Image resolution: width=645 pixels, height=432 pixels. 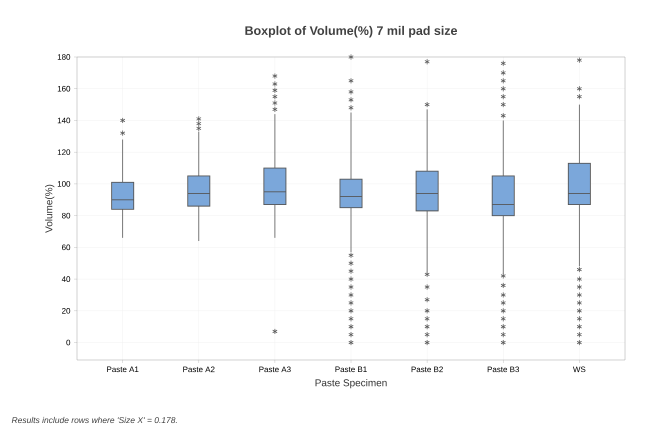 I want to click on y-axis-title: Volume(%), so click(x=49, y=208).